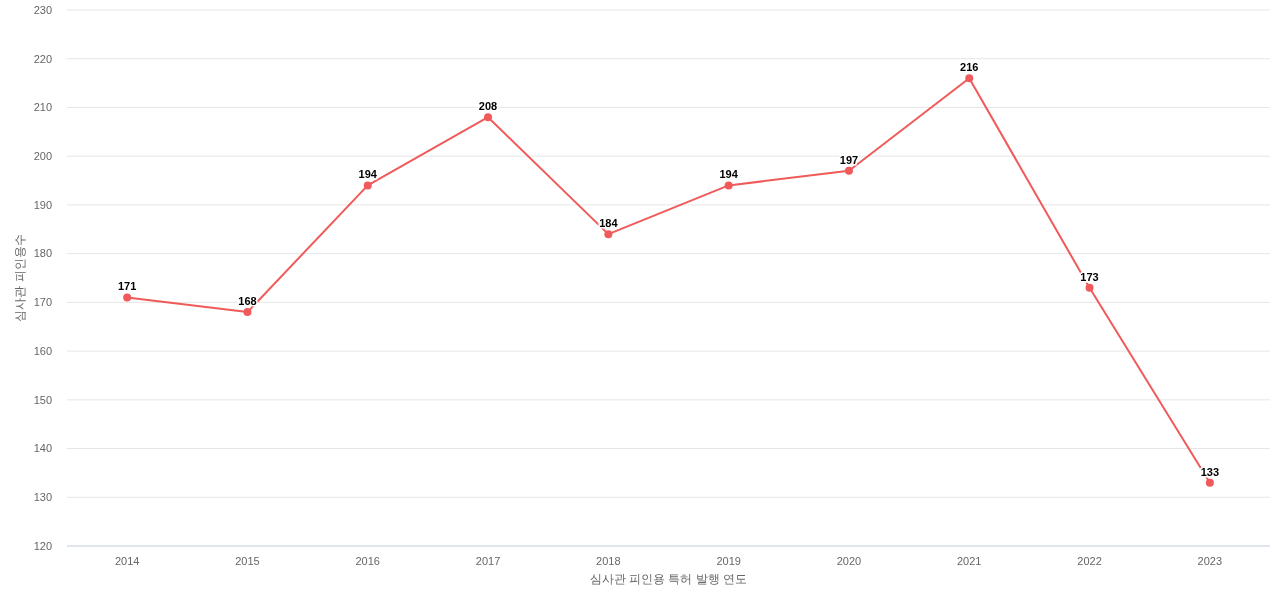 This screenshot has width=1280, height=600. Describe the element at coordinates (42, 448) in the screenshot. I see `y-tick-label: 140` at that location.